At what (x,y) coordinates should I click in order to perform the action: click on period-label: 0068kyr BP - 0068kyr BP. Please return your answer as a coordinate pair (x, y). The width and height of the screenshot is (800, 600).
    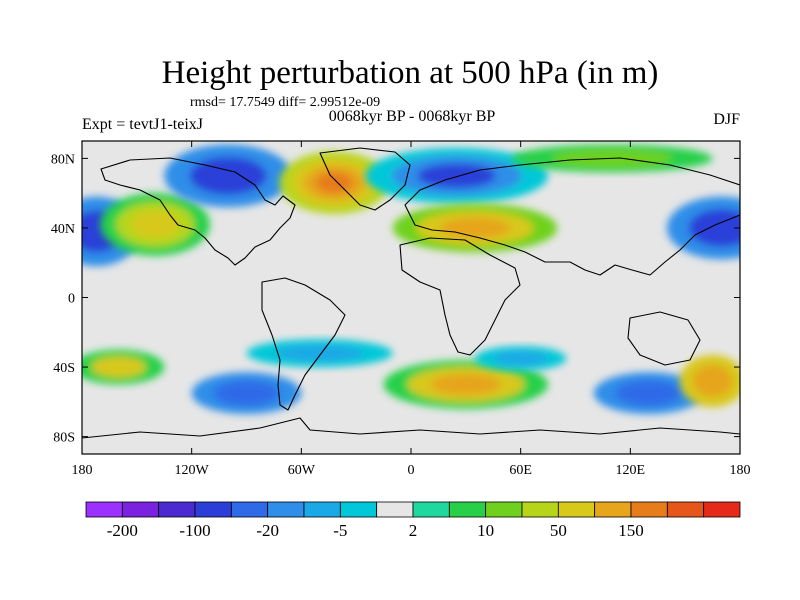
    Looking at the image, I should click on (412, 116).